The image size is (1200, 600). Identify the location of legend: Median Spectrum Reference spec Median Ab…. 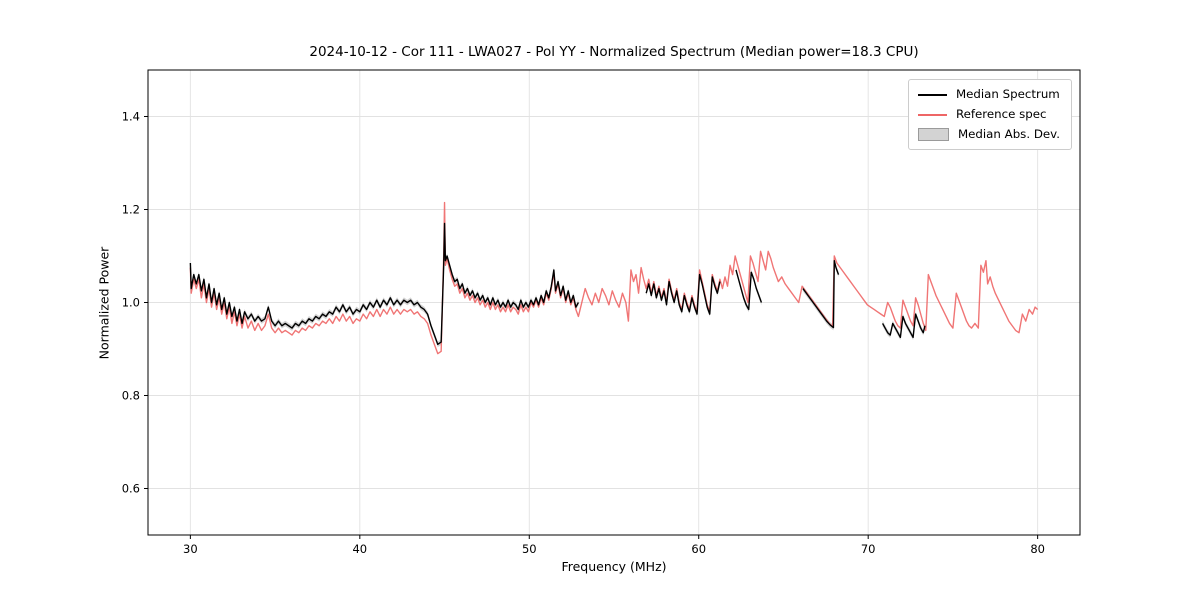
(989, 114).